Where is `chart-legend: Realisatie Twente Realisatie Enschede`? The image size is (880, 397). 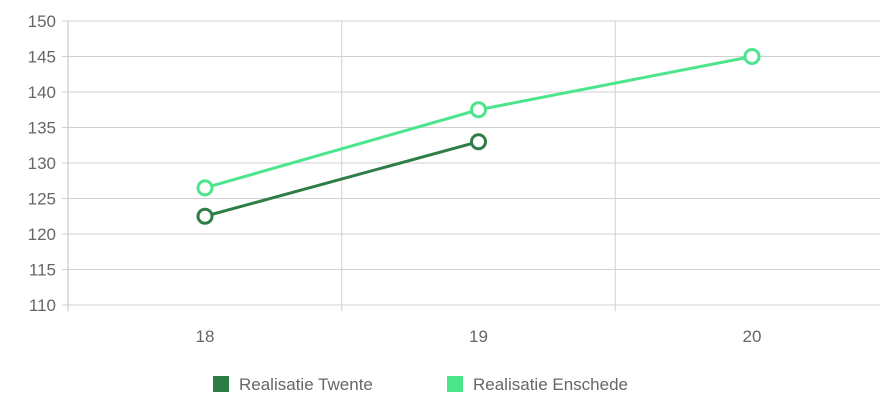
chart-legend: Realisatie Twente Realisatie Enschede is located at coordinates (420, 384).